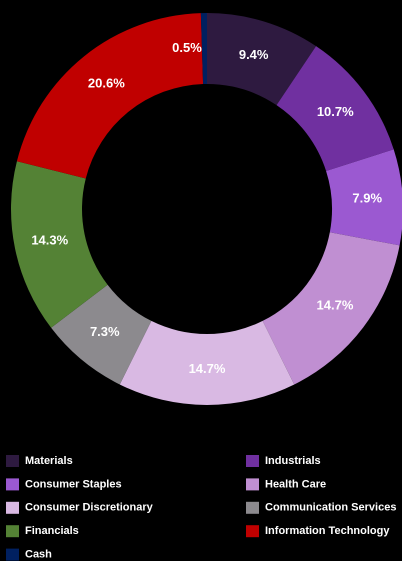 The image size is (402, 561). I want to click on legend-label: Consumer Discretionary, so click(89, 508).